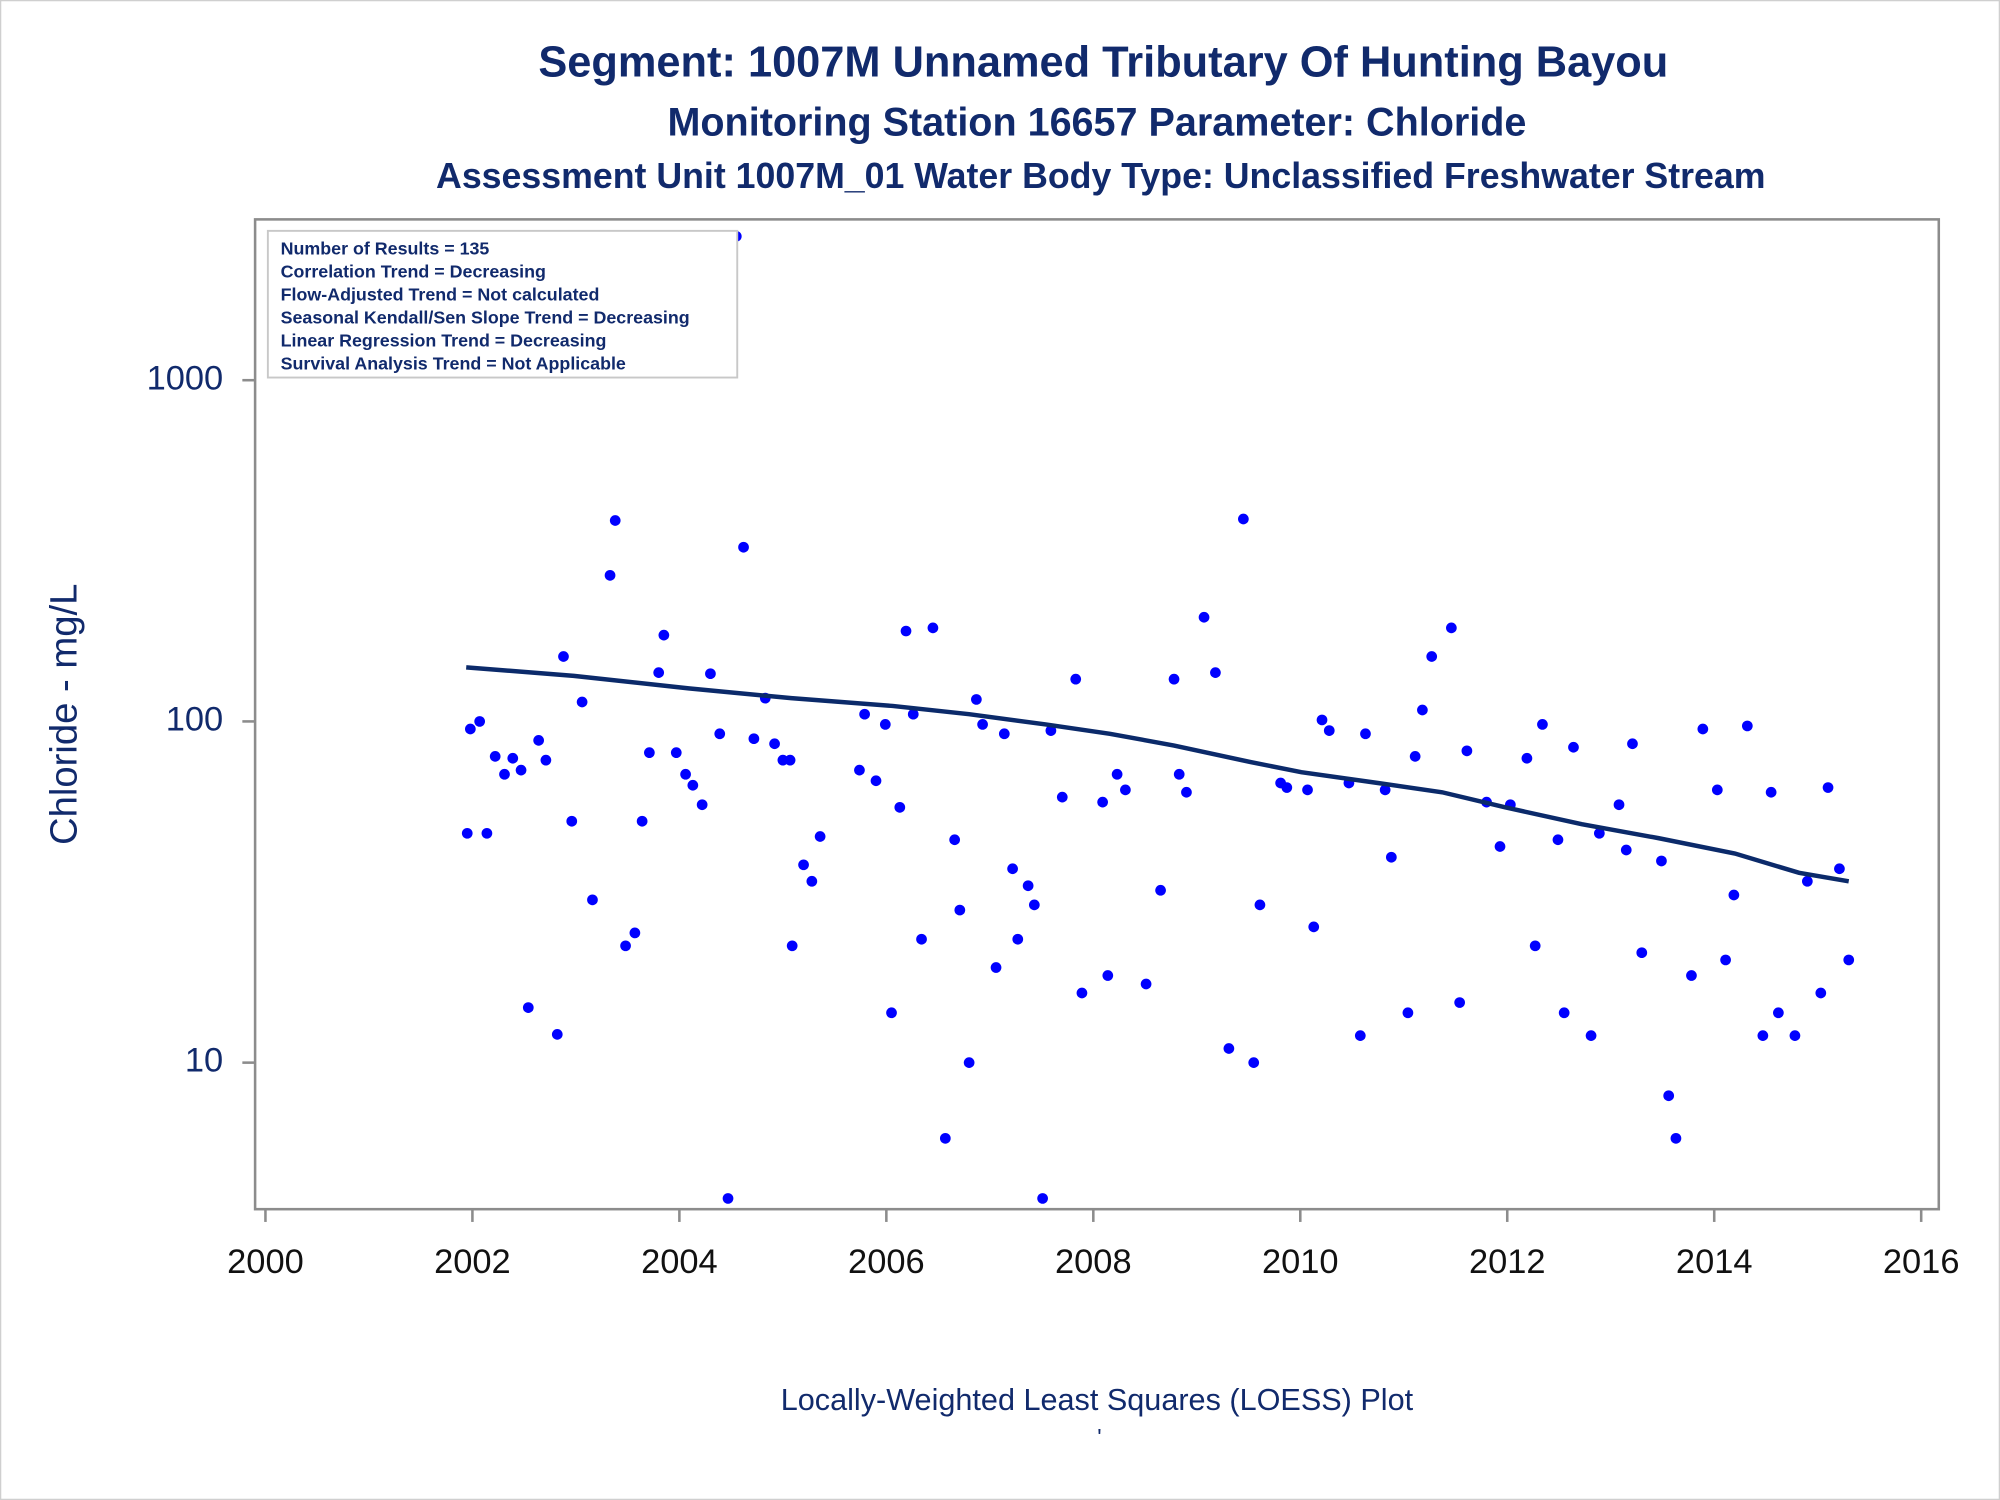 The width and height of the screenshot is (2000, 1500). Describe the element at coordinates (1300, 1262) in the screenshot. I see `x-tick-label: 2010` at that location.